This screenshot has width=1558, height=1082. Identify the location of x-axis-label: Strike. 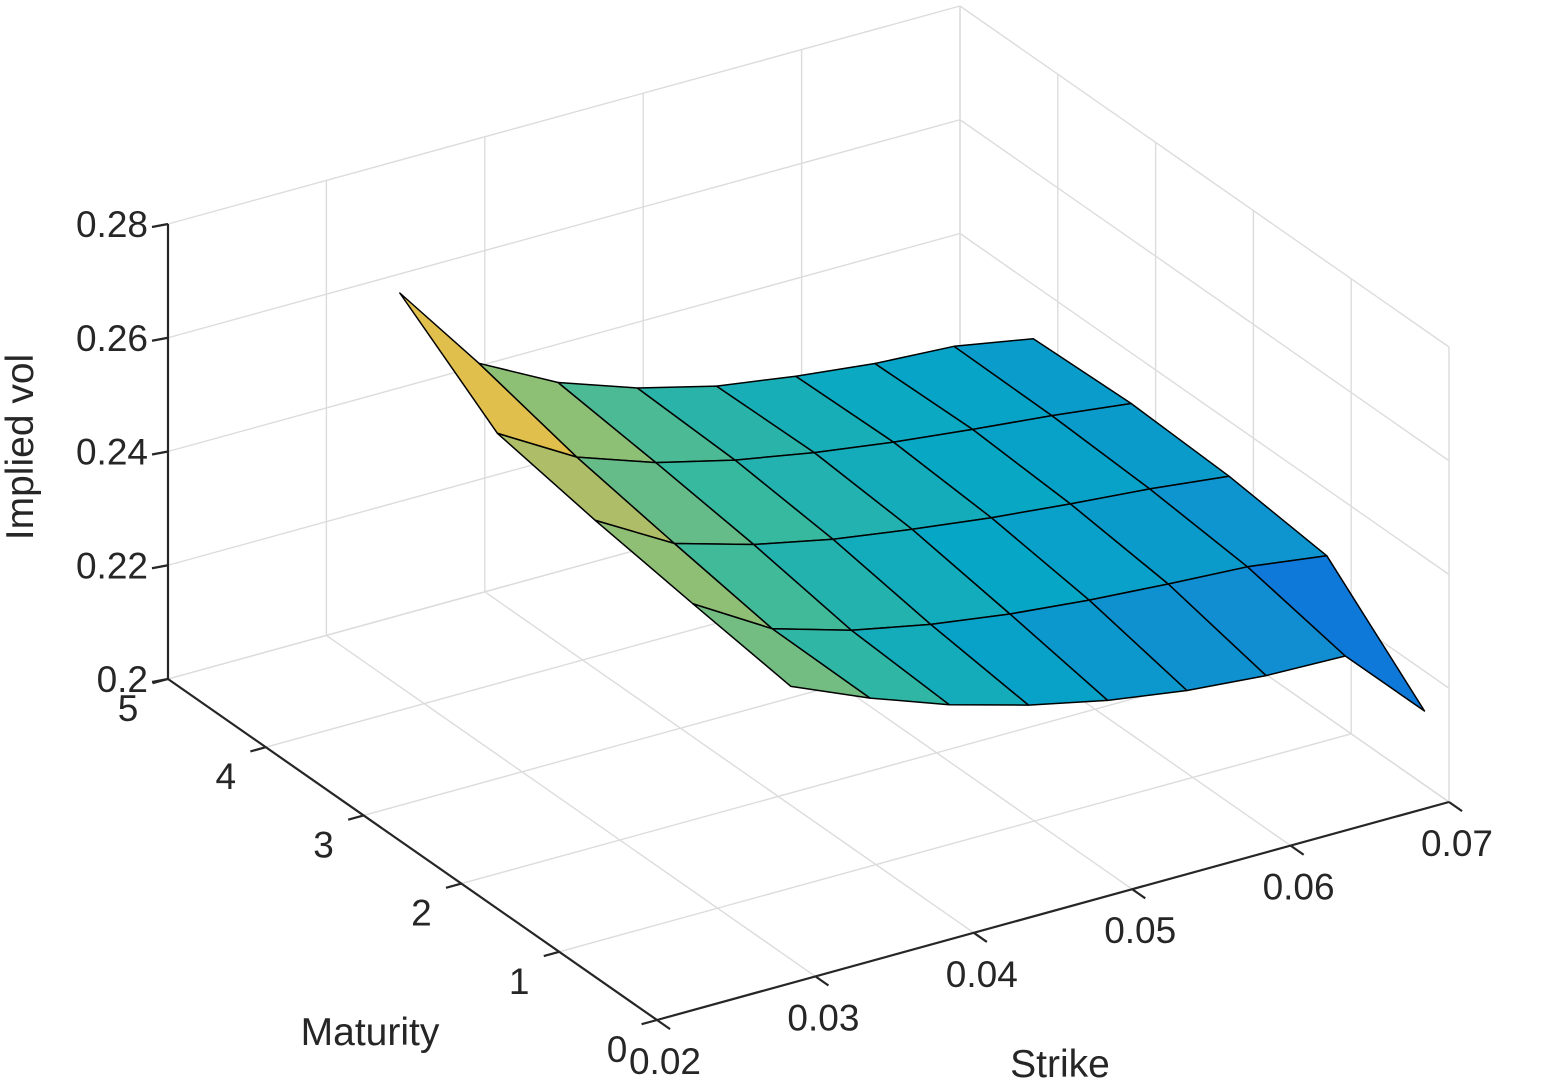
(1060, 1062).